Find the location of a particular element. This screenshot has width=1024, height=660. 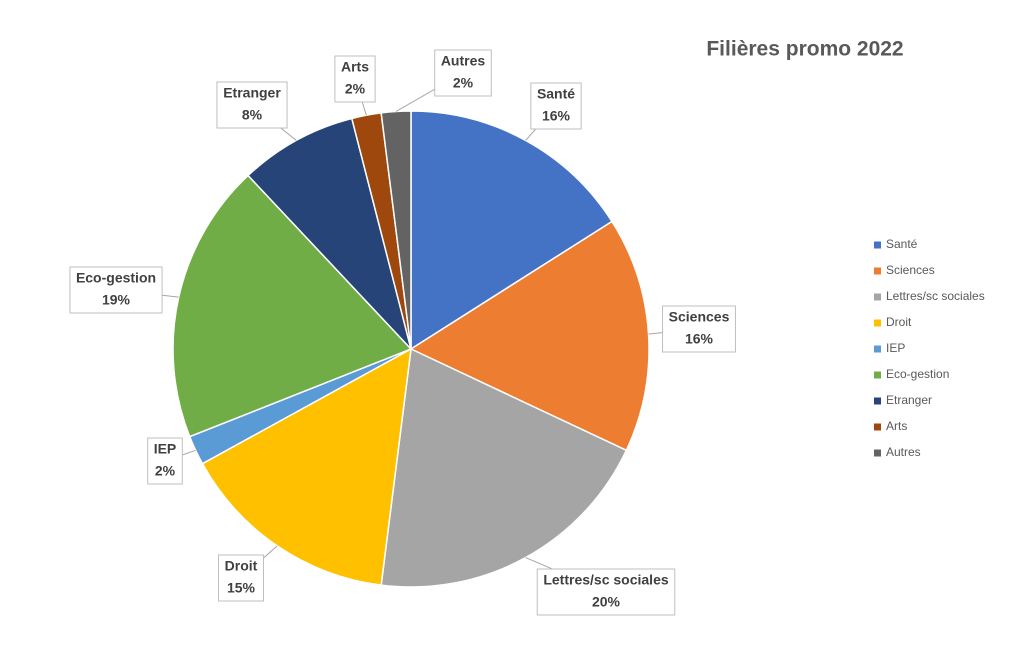

data-label: Etranger 8% is located at coordinates (252, 105).